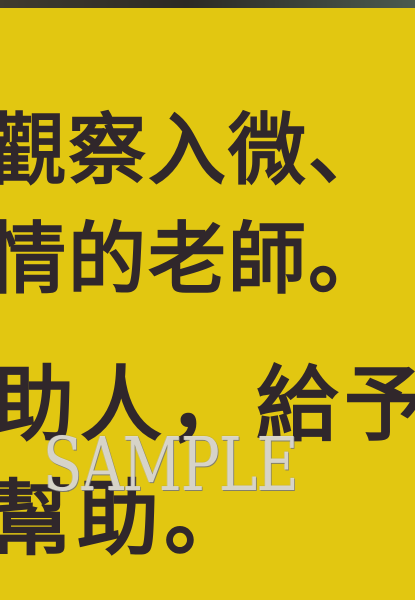 This screenshot has width=415, height=600. What do you see at coordinates (194, 260) in the screenshot?
I see `sign-text-line-2: 情的老師。` at bounding box center [194, 260].